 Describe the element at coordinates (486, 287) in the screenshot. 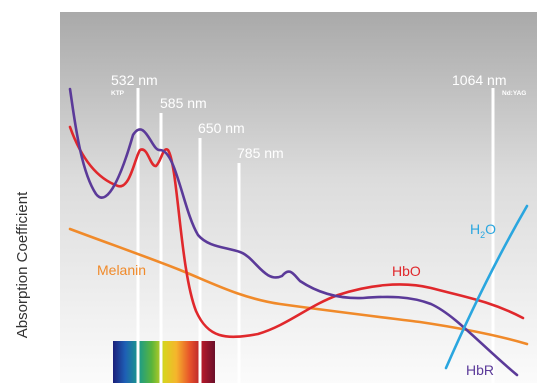

I see `series-line-h2o` at that location.